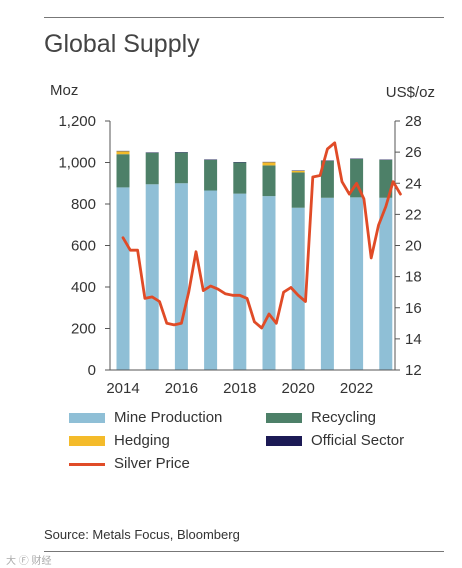 This screenshot has width=462, height=568. Describe the element at coordinates (142, 534) in the screenshot. I see `source-note: Source: Metals Focus, Bloomberg` at that location.